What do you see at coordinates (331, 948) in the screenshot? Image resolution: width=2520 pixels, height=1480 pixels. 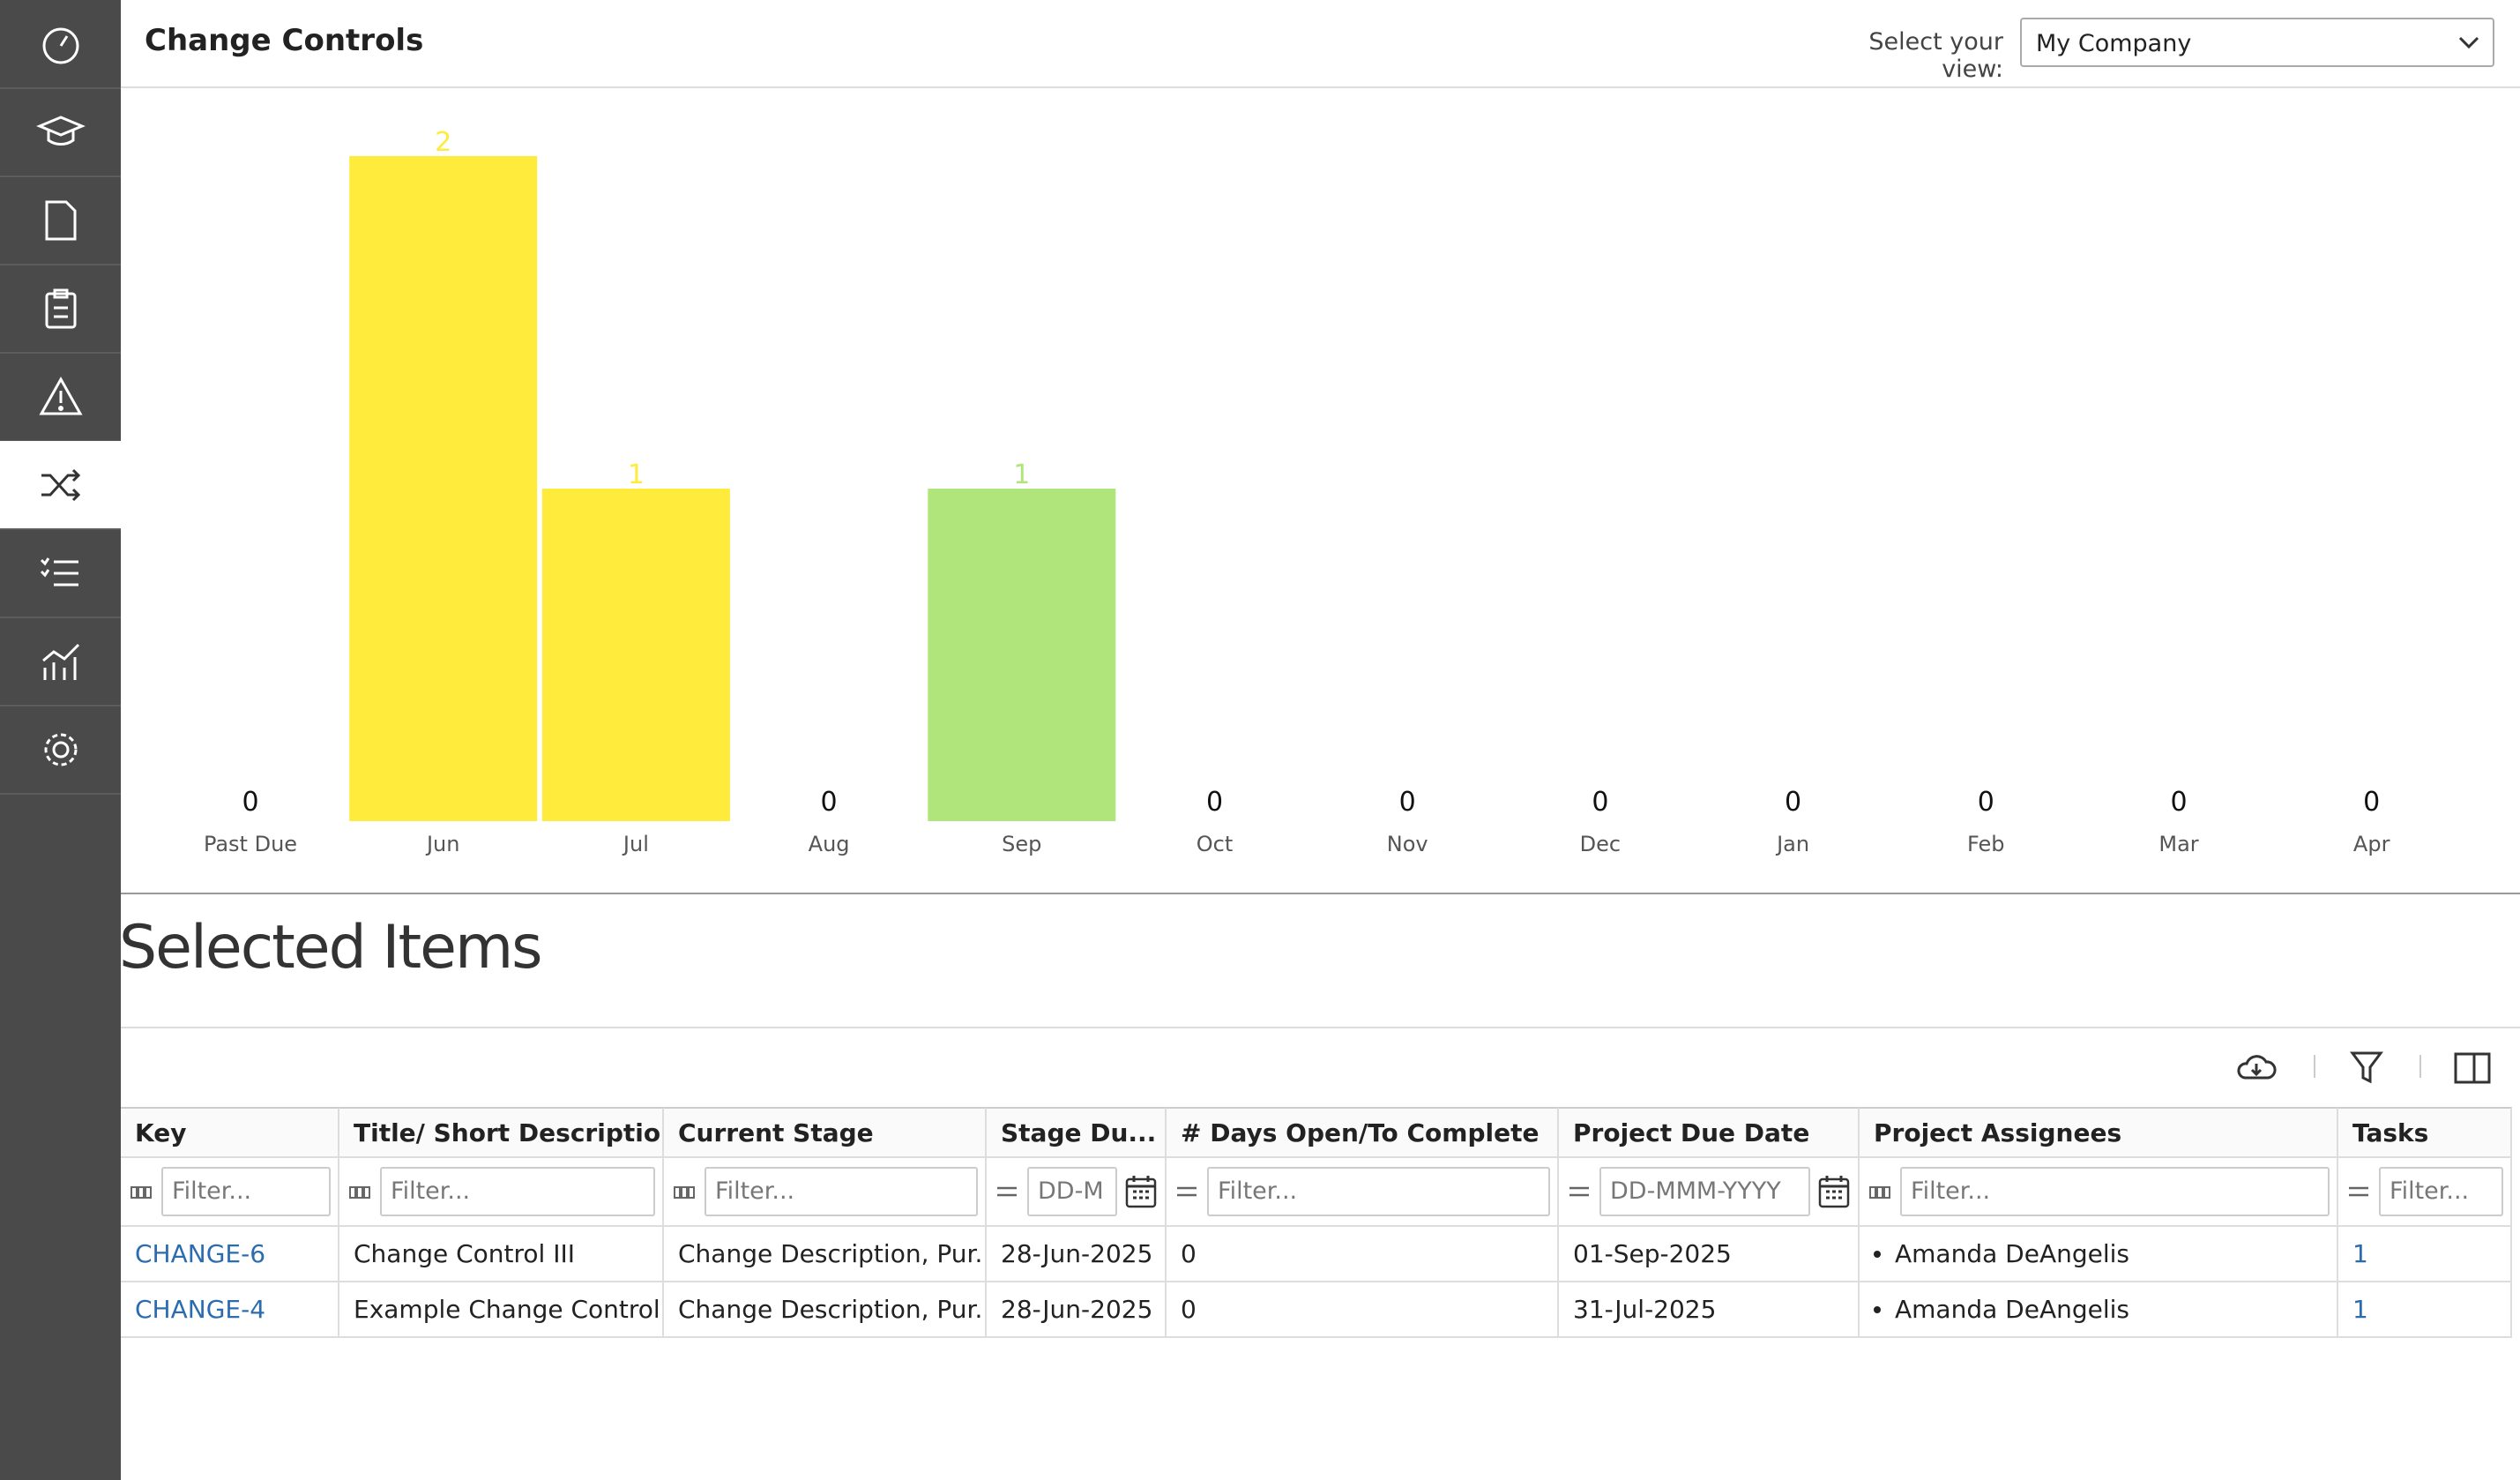 I see `section-title: Selected Items` at bounding box center [331, 948].